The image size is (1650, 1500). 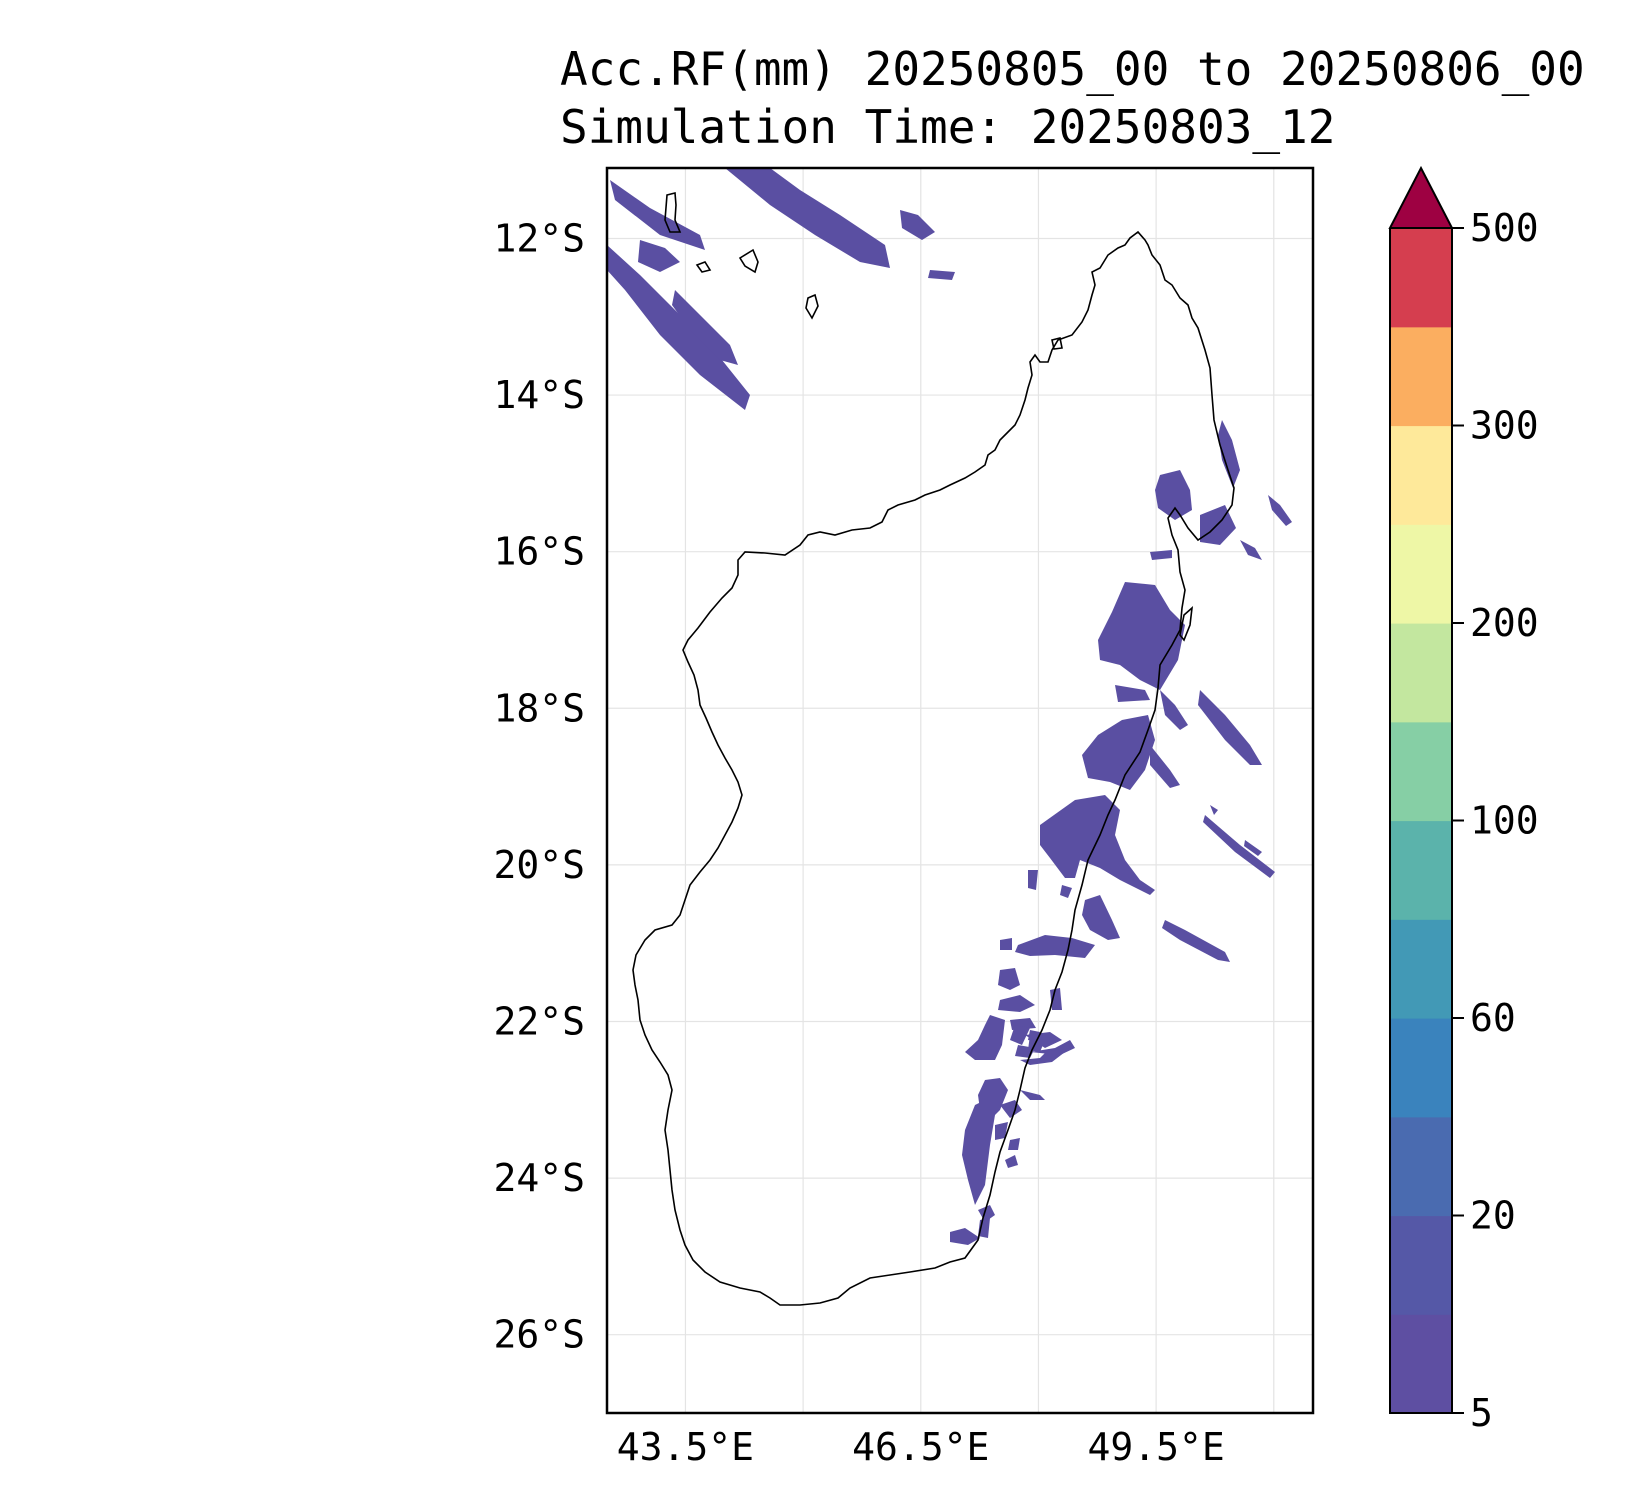 I want to click on longitude-labels: 43.5°E 46.5°E 49.5°E, so click(x=921, y=1447).